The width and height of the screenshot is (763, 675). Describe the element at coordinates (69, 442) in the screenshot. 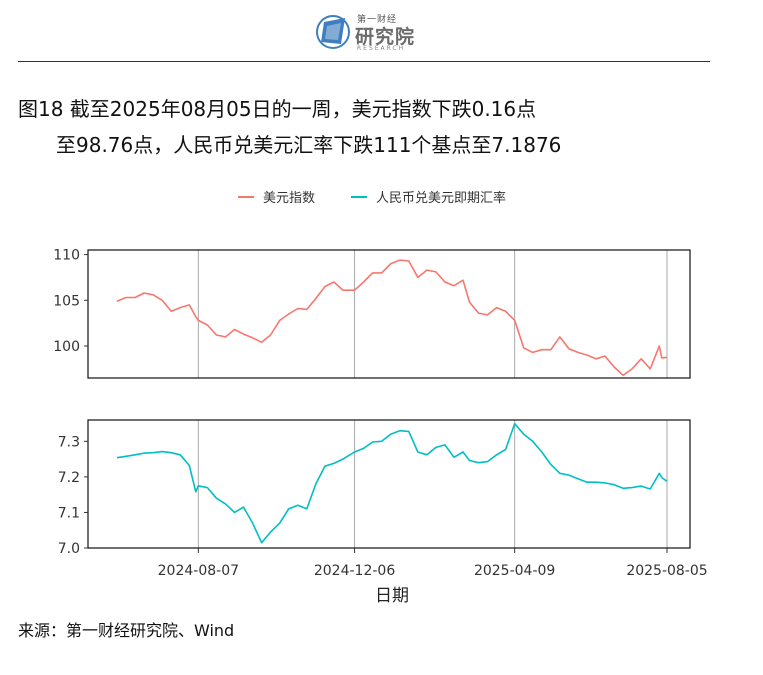

I see `y-tick-label: 7.3` at that location.